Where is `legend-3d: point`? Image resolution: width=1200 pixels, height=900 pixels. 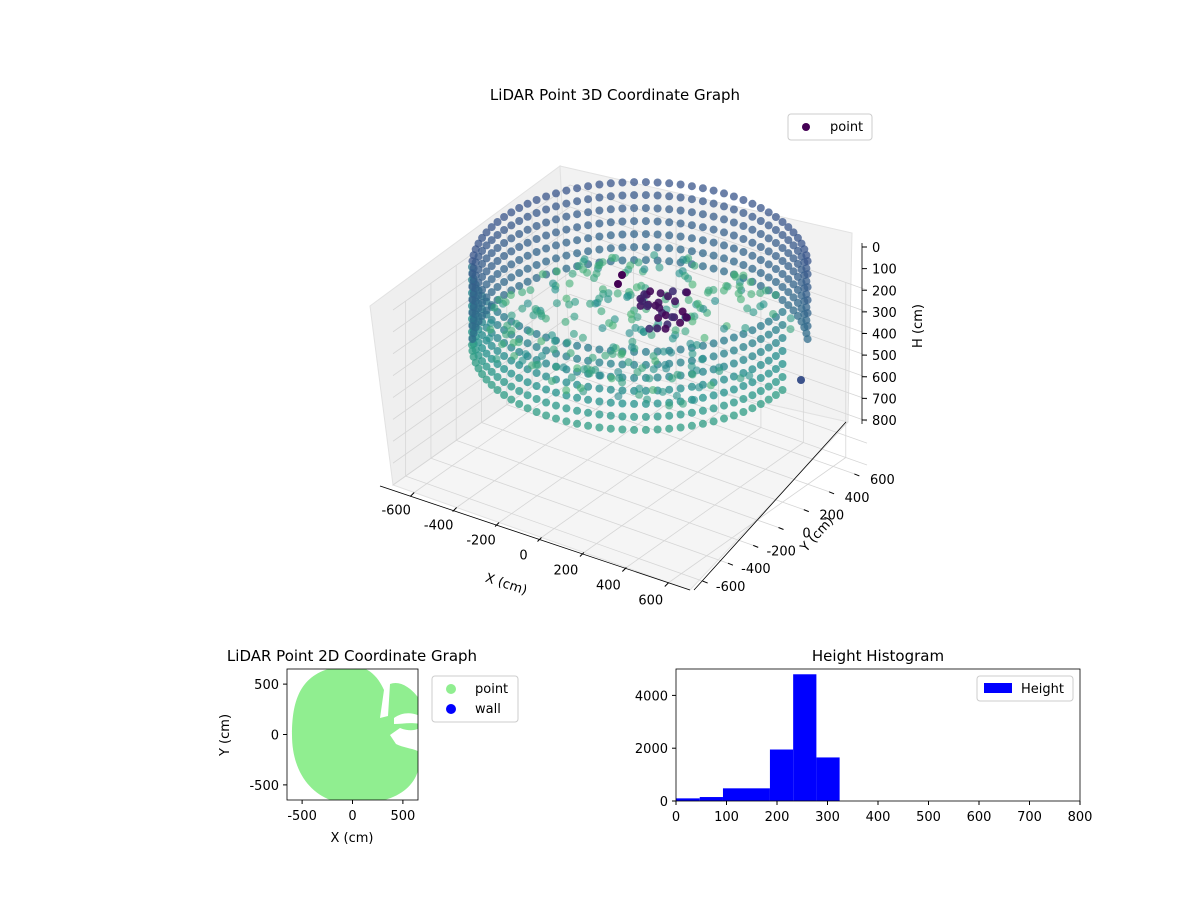 legend-3d: point is located at coordinates (830, 127).